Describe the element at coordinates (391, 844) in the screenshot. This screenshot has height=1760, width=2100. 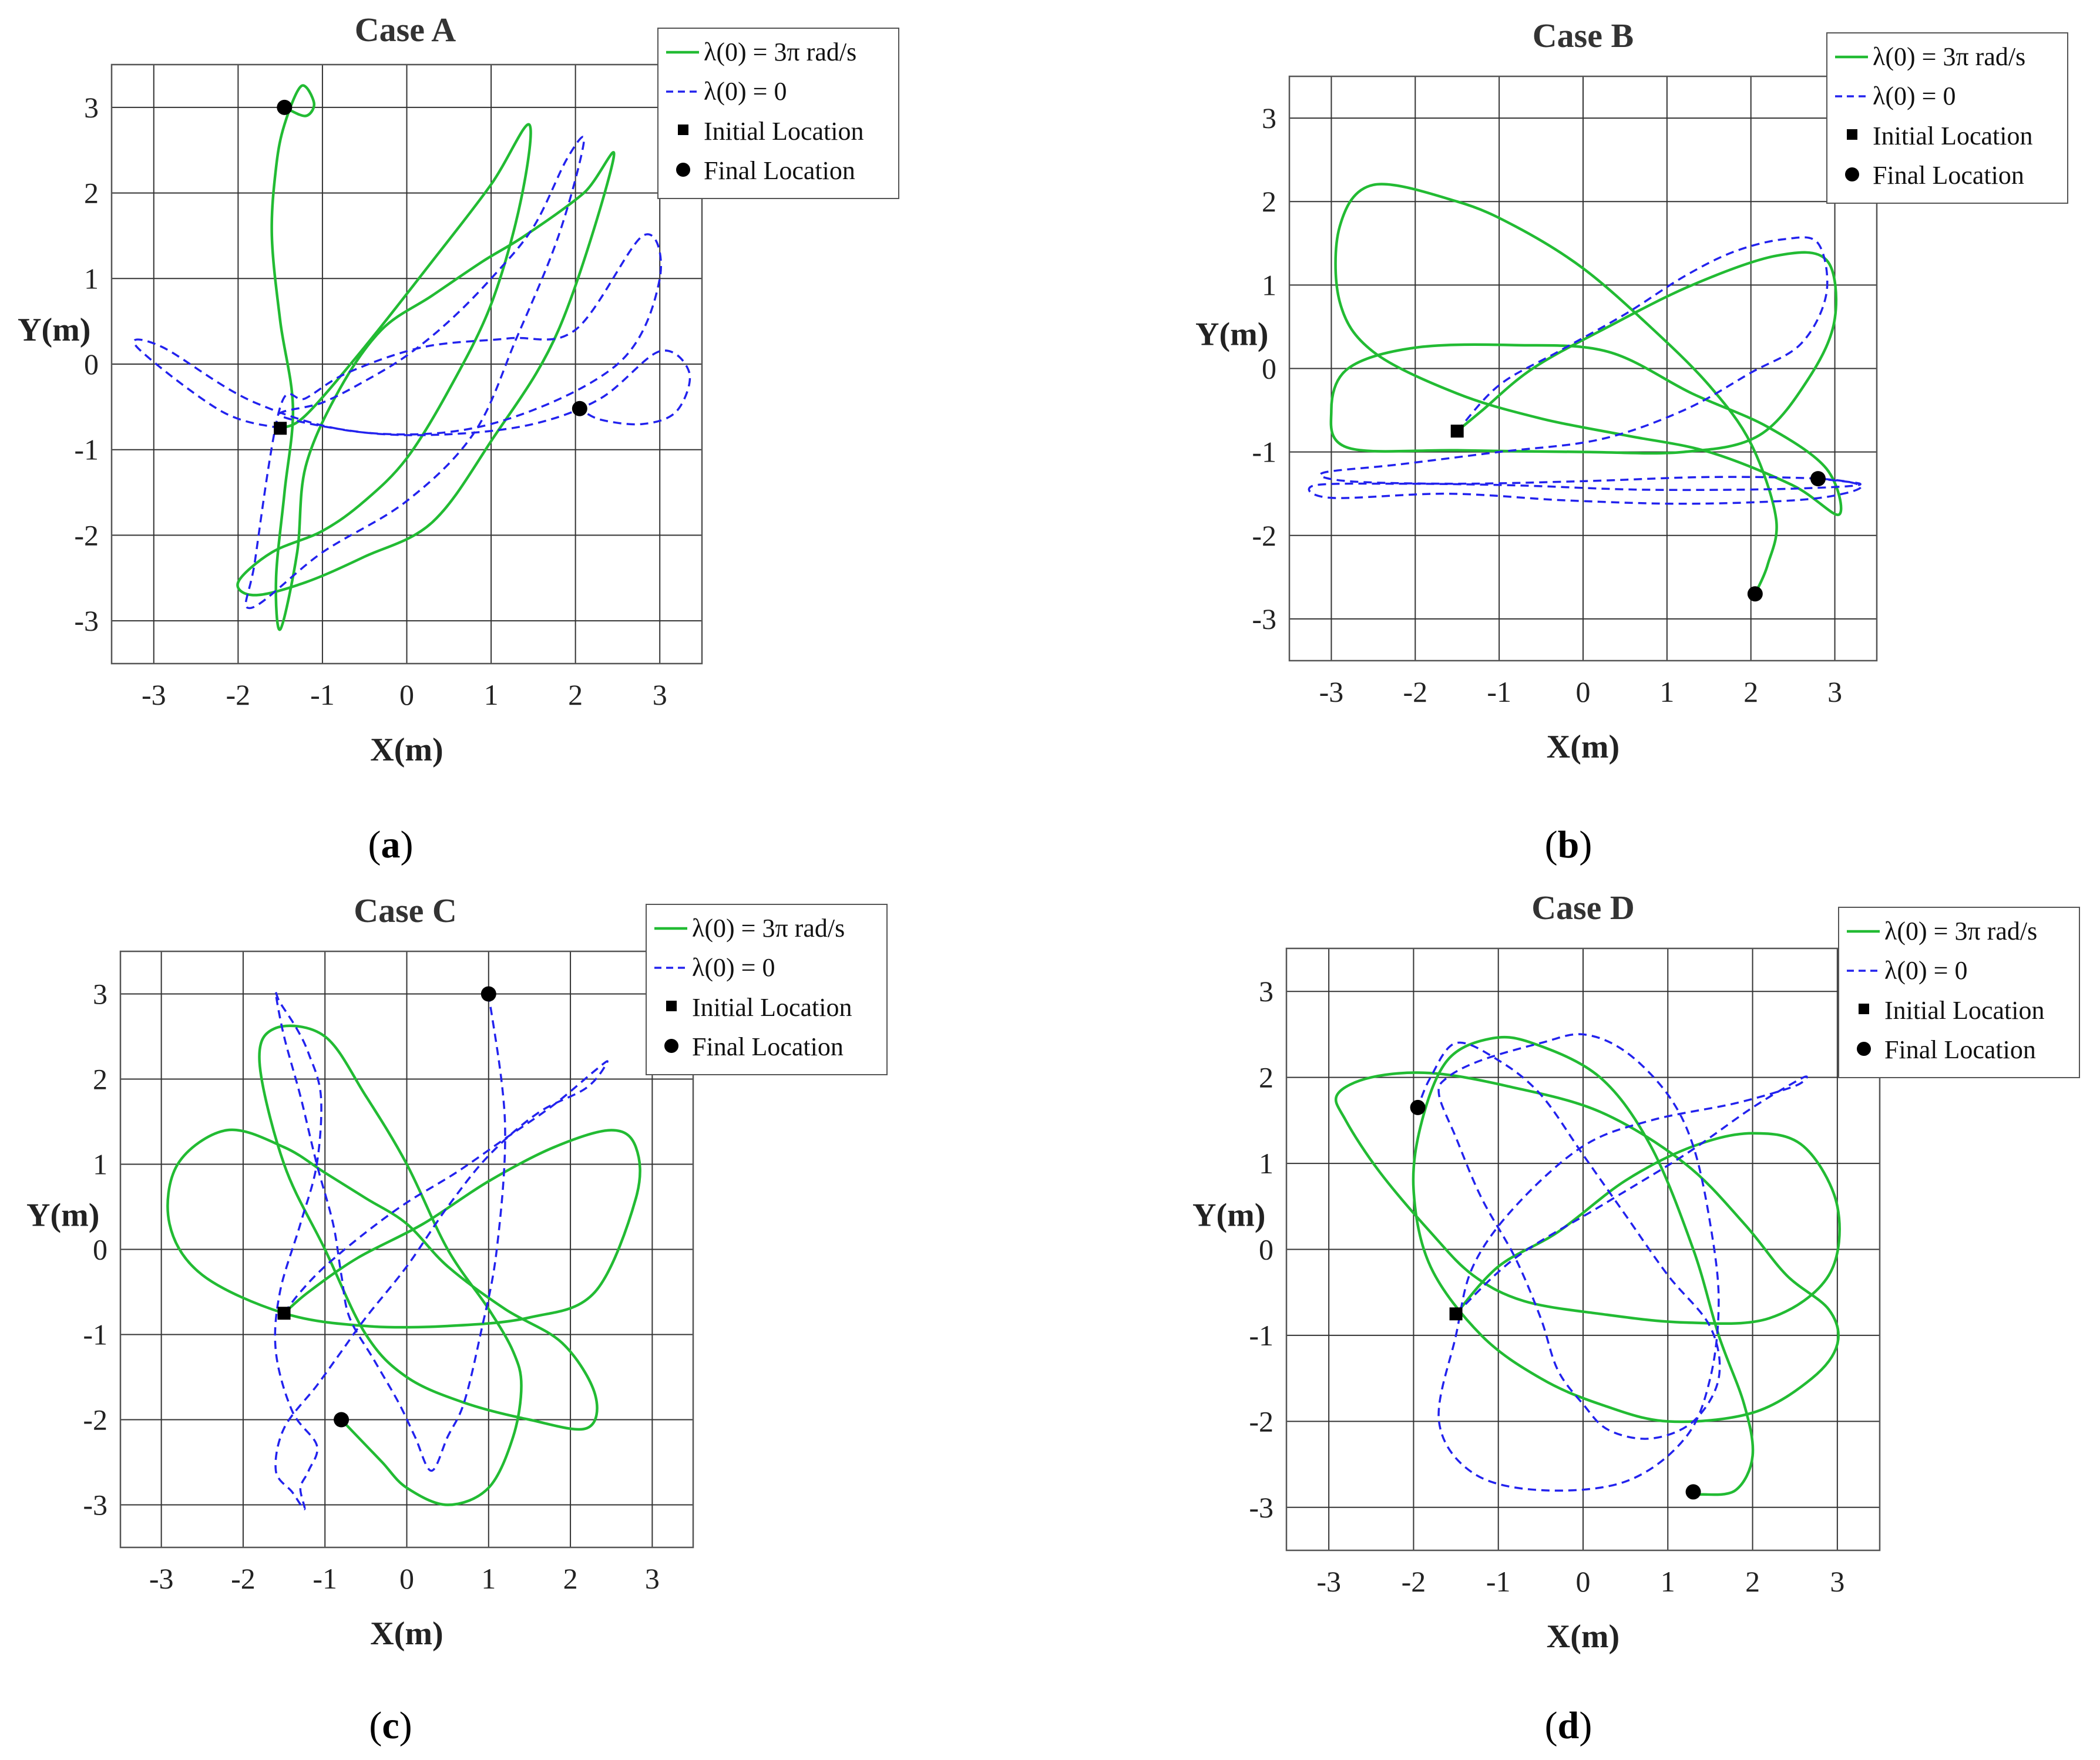
I see `panel-caption: (a)` at that location.